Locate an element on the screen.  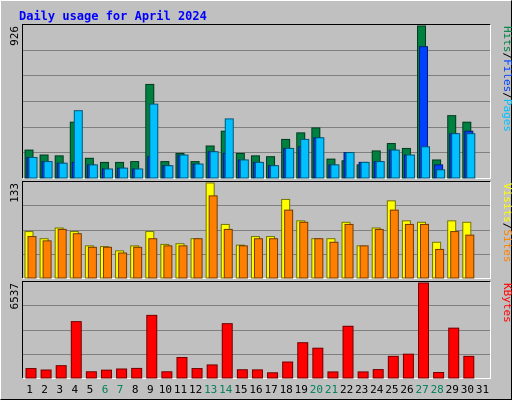
legend-item-hits: Hits is located at coordinates (506, 39).